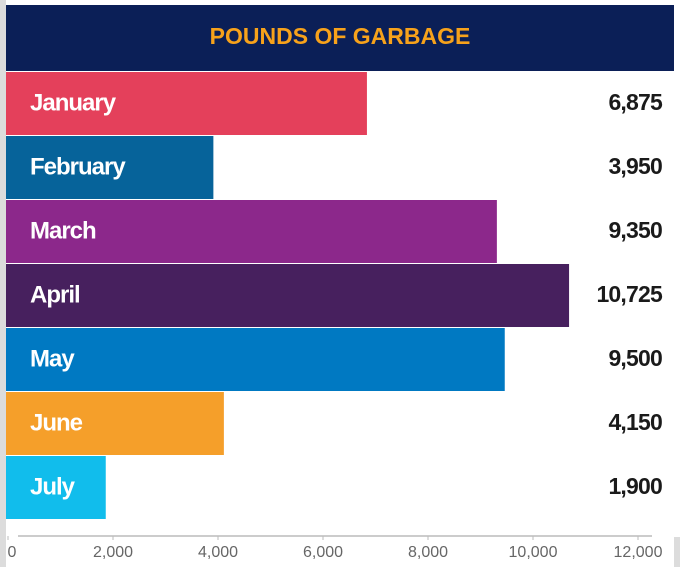  I want to click on value-label: 1,900, so click(635, 486).